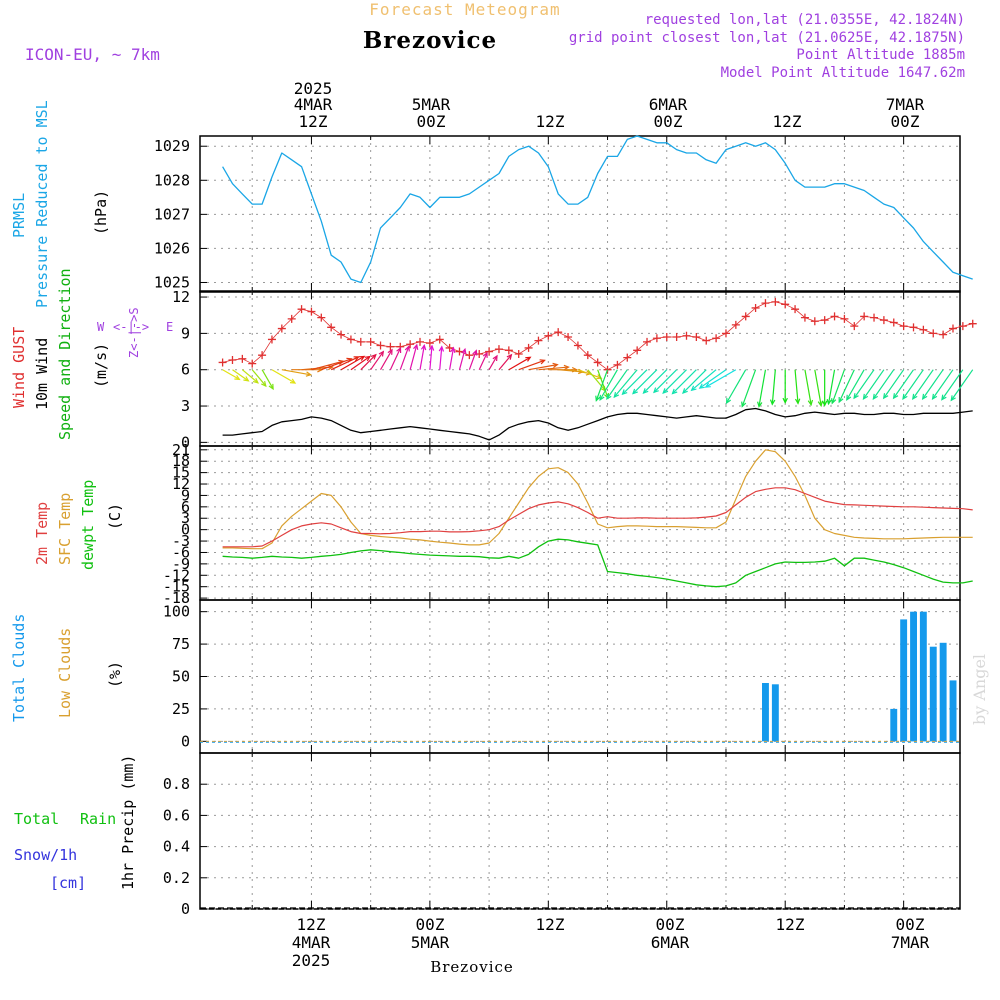  Describe the element at coordinates (19, 215) in the screenshot. I see `pressure-label-prmsl: PRMSL` at that location.